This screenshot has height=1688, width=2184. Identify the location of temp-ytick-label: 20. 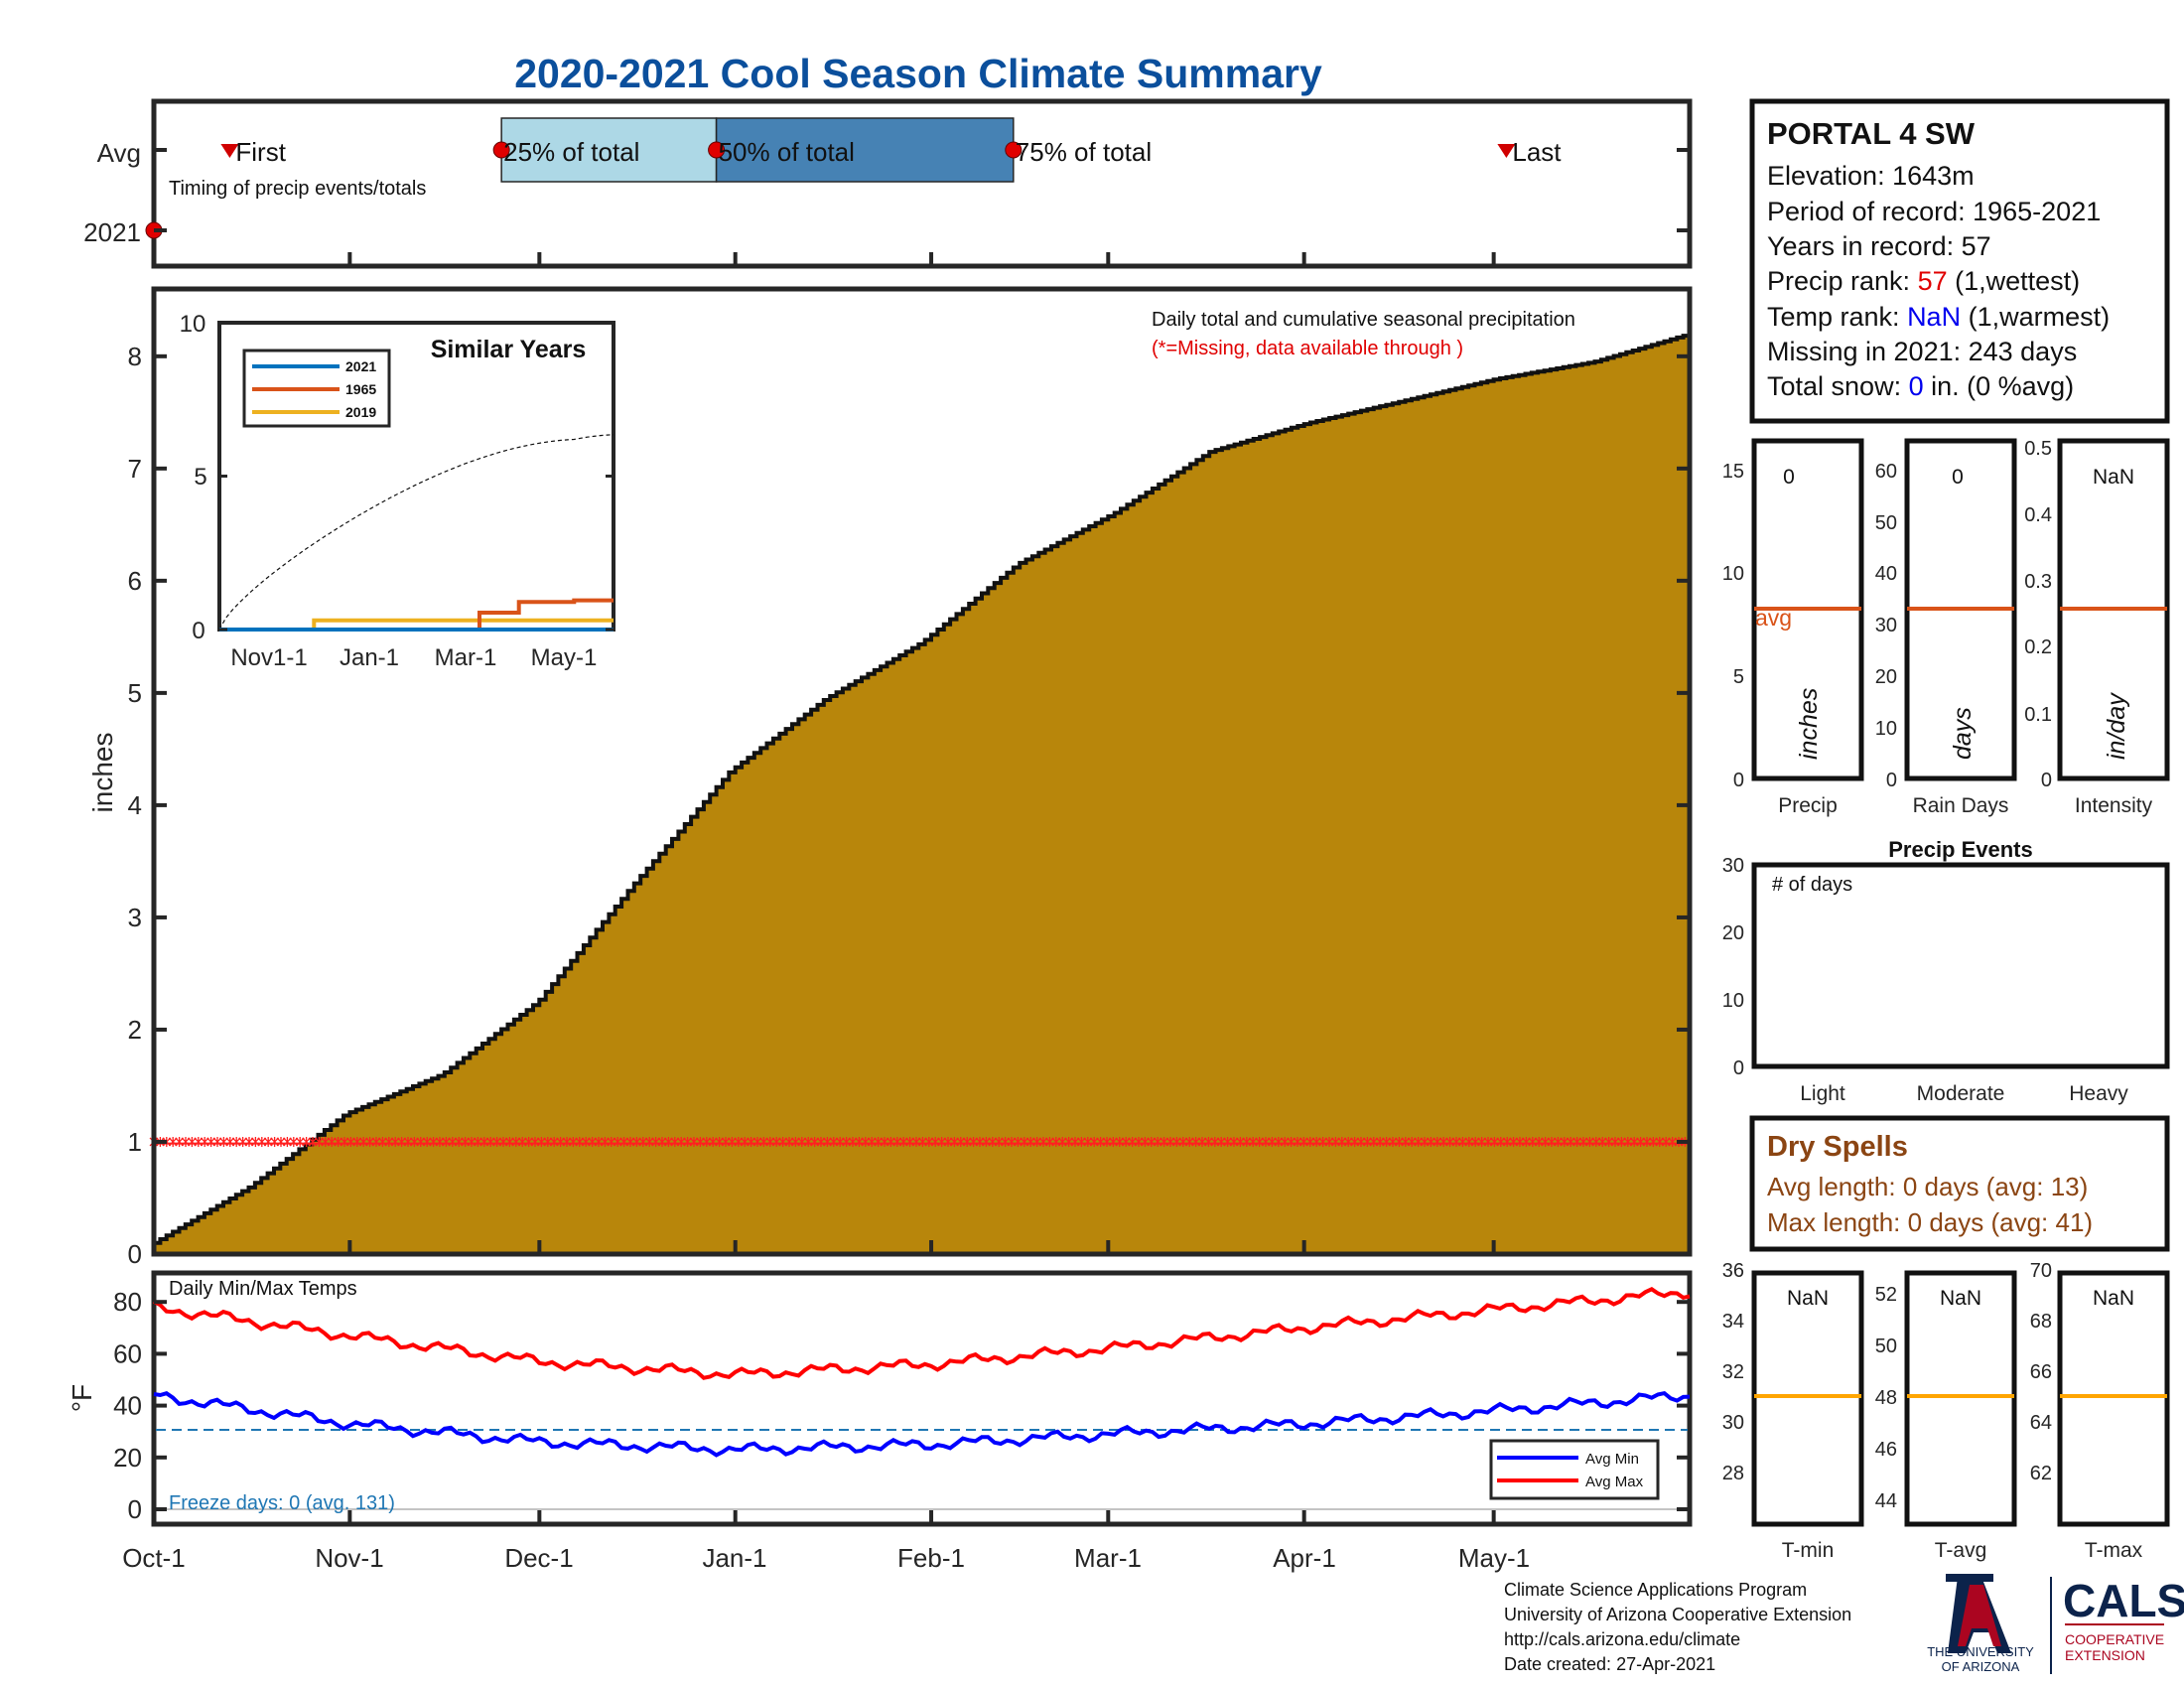
(127, 1458).